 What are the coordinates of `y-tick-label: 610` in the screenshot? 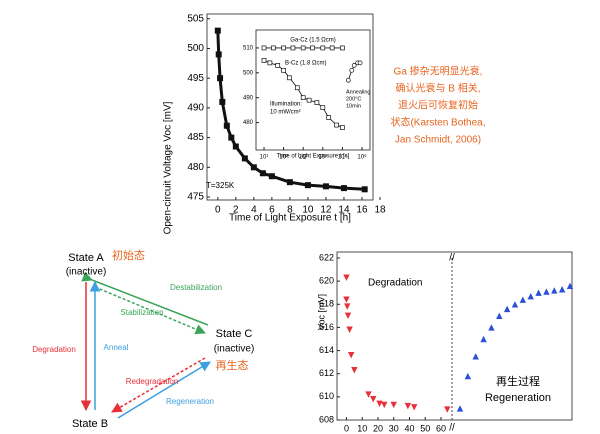 It's located at (326, 396).